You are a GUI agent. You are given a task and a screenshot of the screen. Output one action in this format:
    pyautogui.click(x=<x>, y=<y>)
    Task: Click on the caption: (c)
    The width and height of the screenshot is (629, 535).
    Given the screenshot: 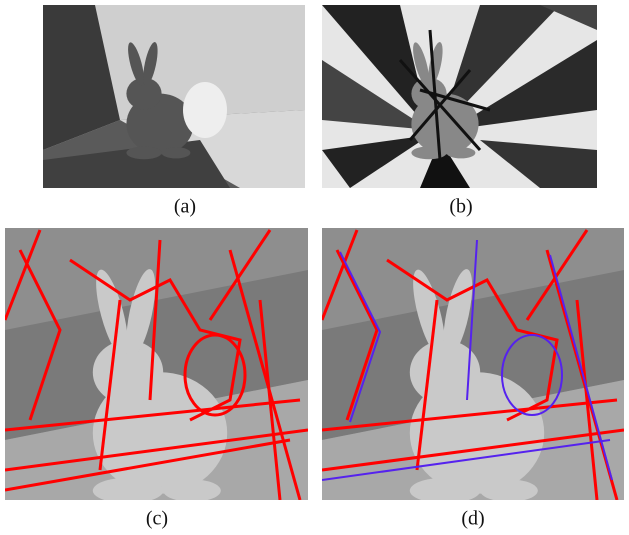 What is the action you would take?
    pyautogui.click(x=157, y=519)
    